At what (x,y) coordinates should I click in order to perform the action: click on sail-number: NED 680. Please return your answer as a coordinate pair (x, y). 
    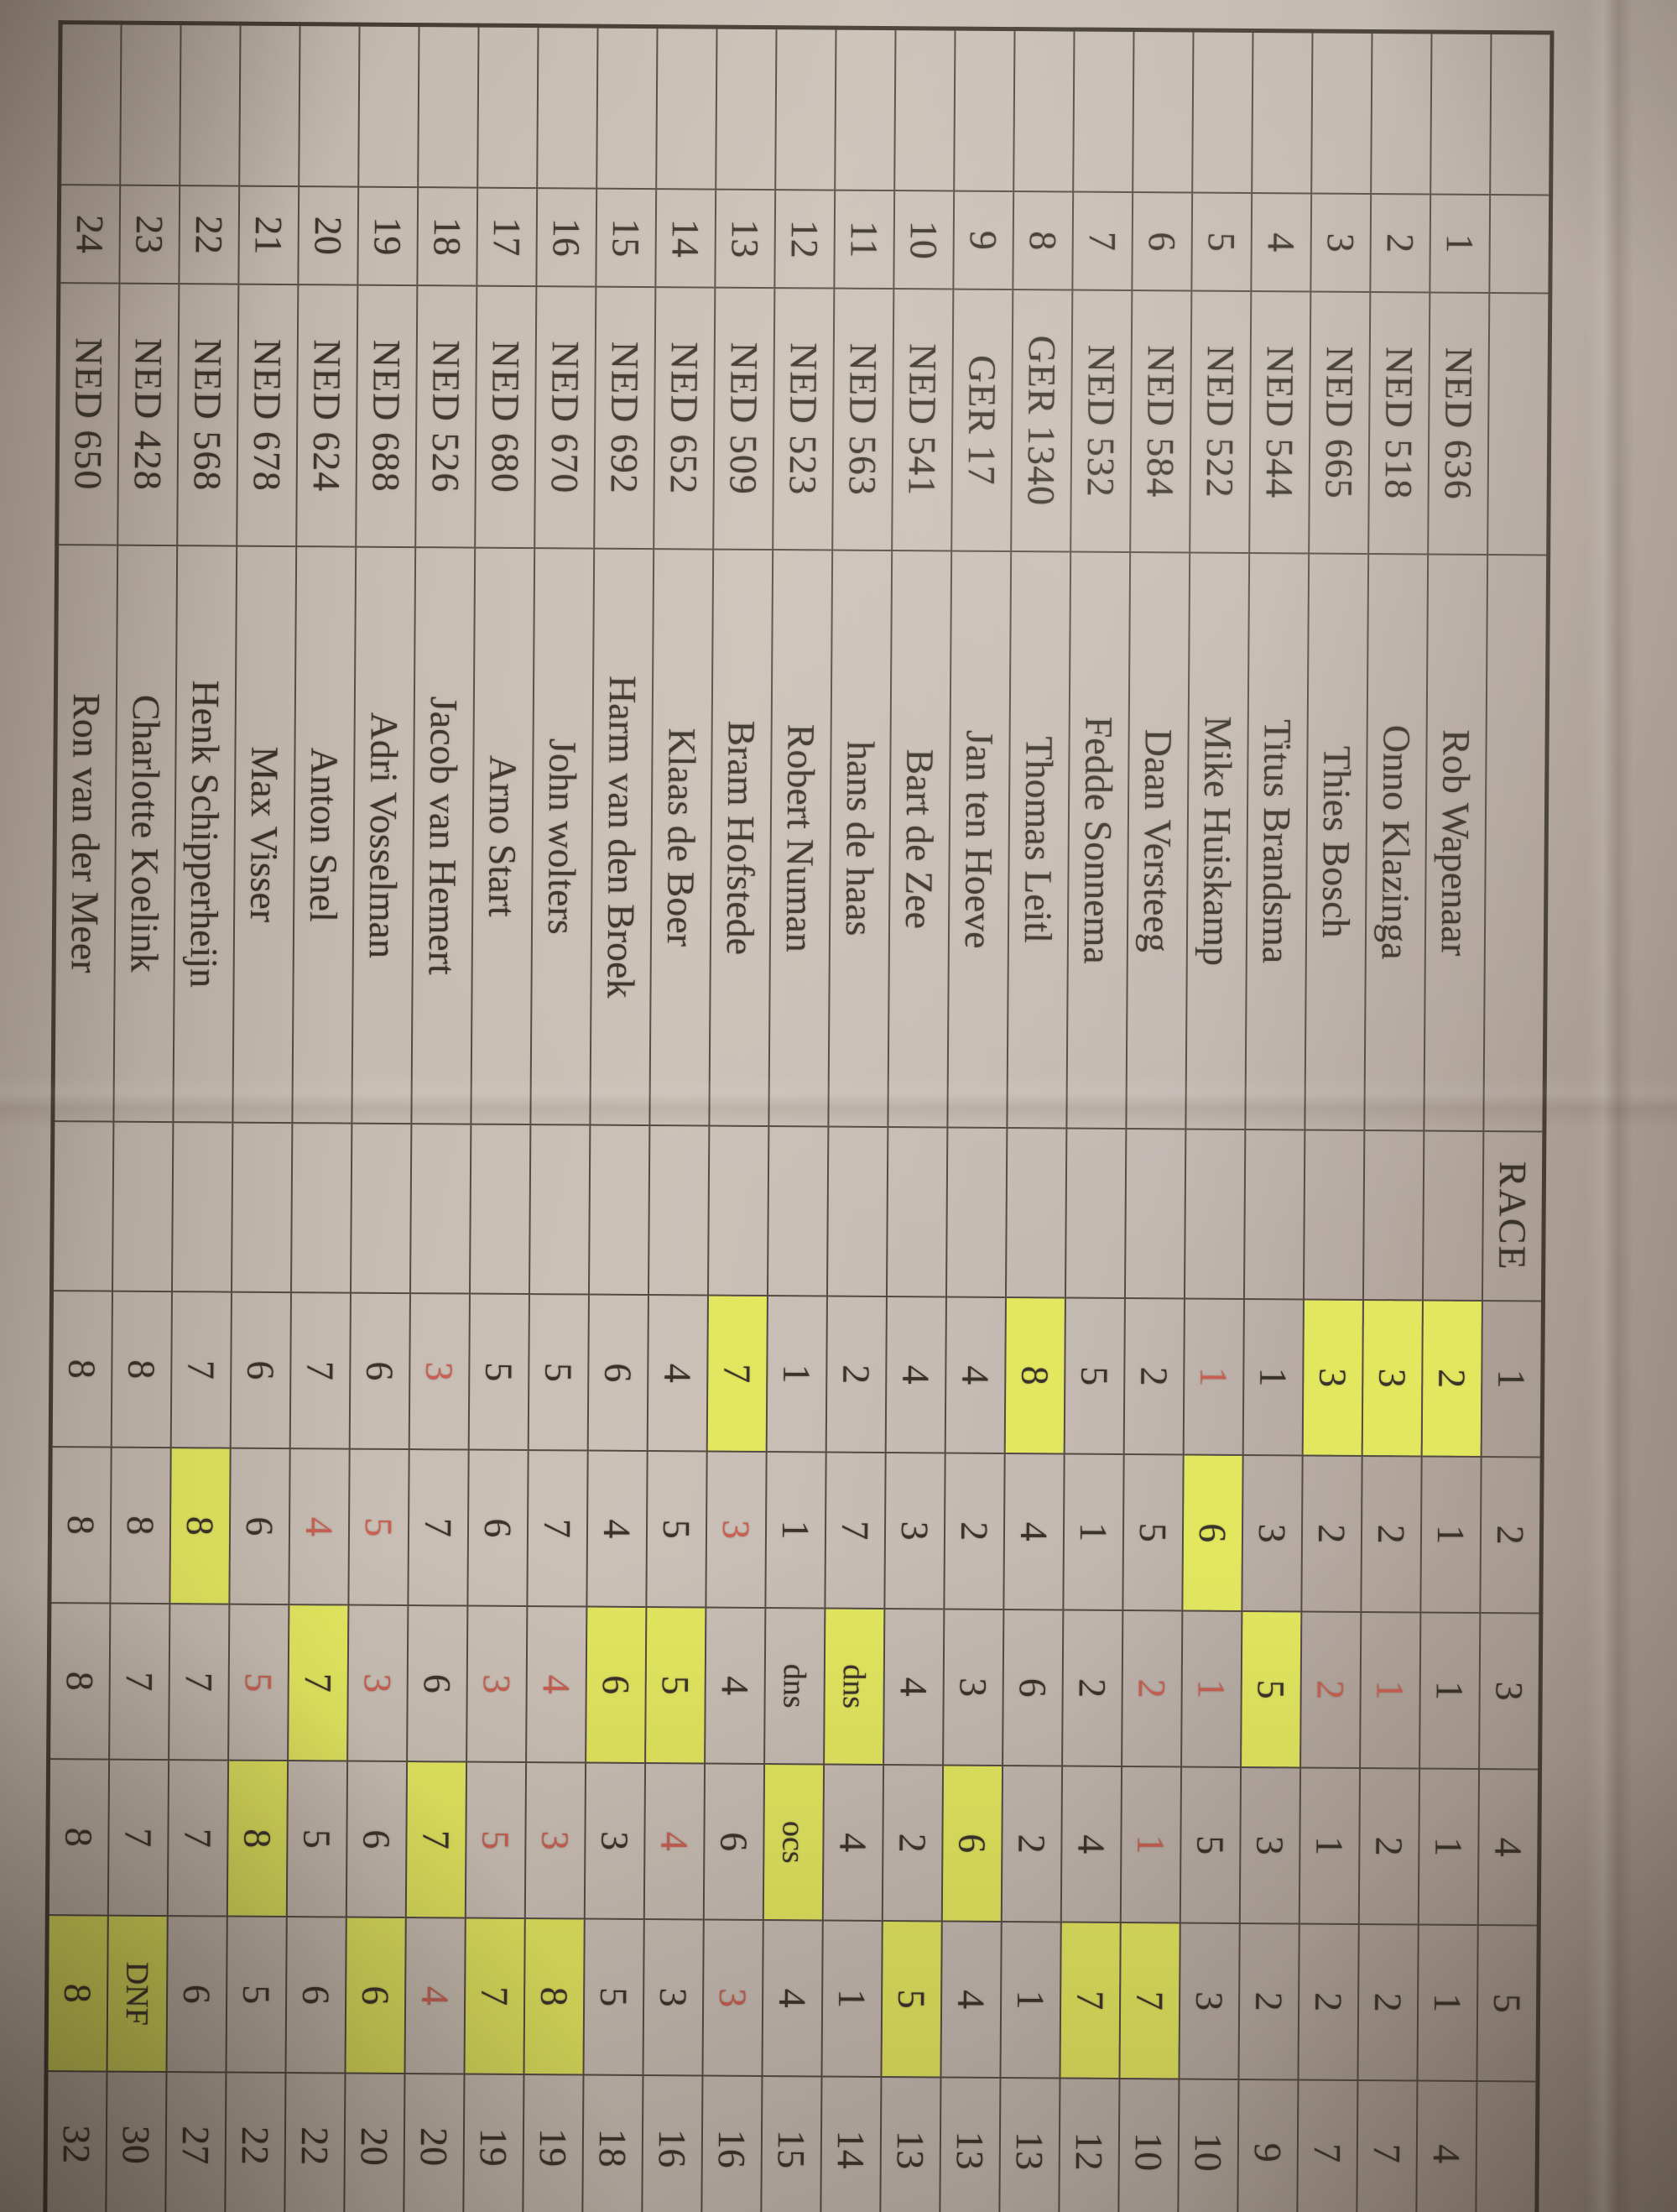
    Looking at the image, I should click on (506, 417).